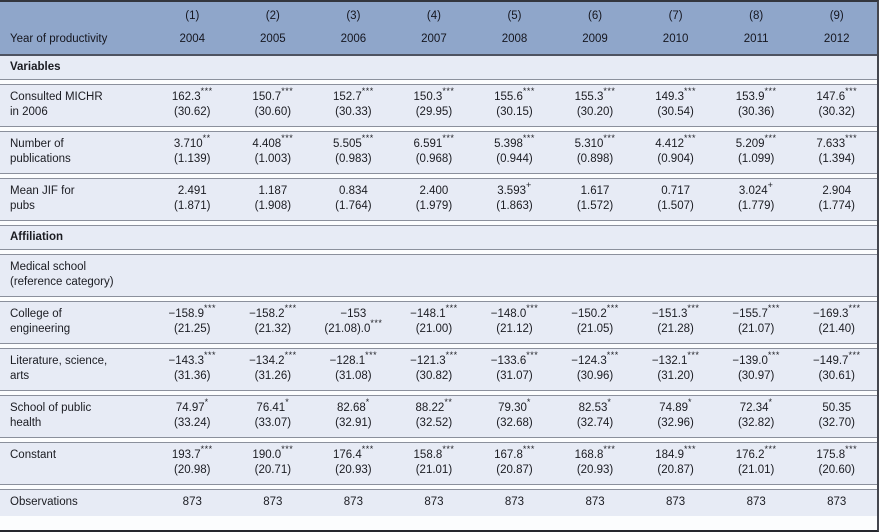 The image size is (879, 532). Describe the element at coordinates (353, 191) in the screenshot. I see `coefficient-value: 0.834` at that location.